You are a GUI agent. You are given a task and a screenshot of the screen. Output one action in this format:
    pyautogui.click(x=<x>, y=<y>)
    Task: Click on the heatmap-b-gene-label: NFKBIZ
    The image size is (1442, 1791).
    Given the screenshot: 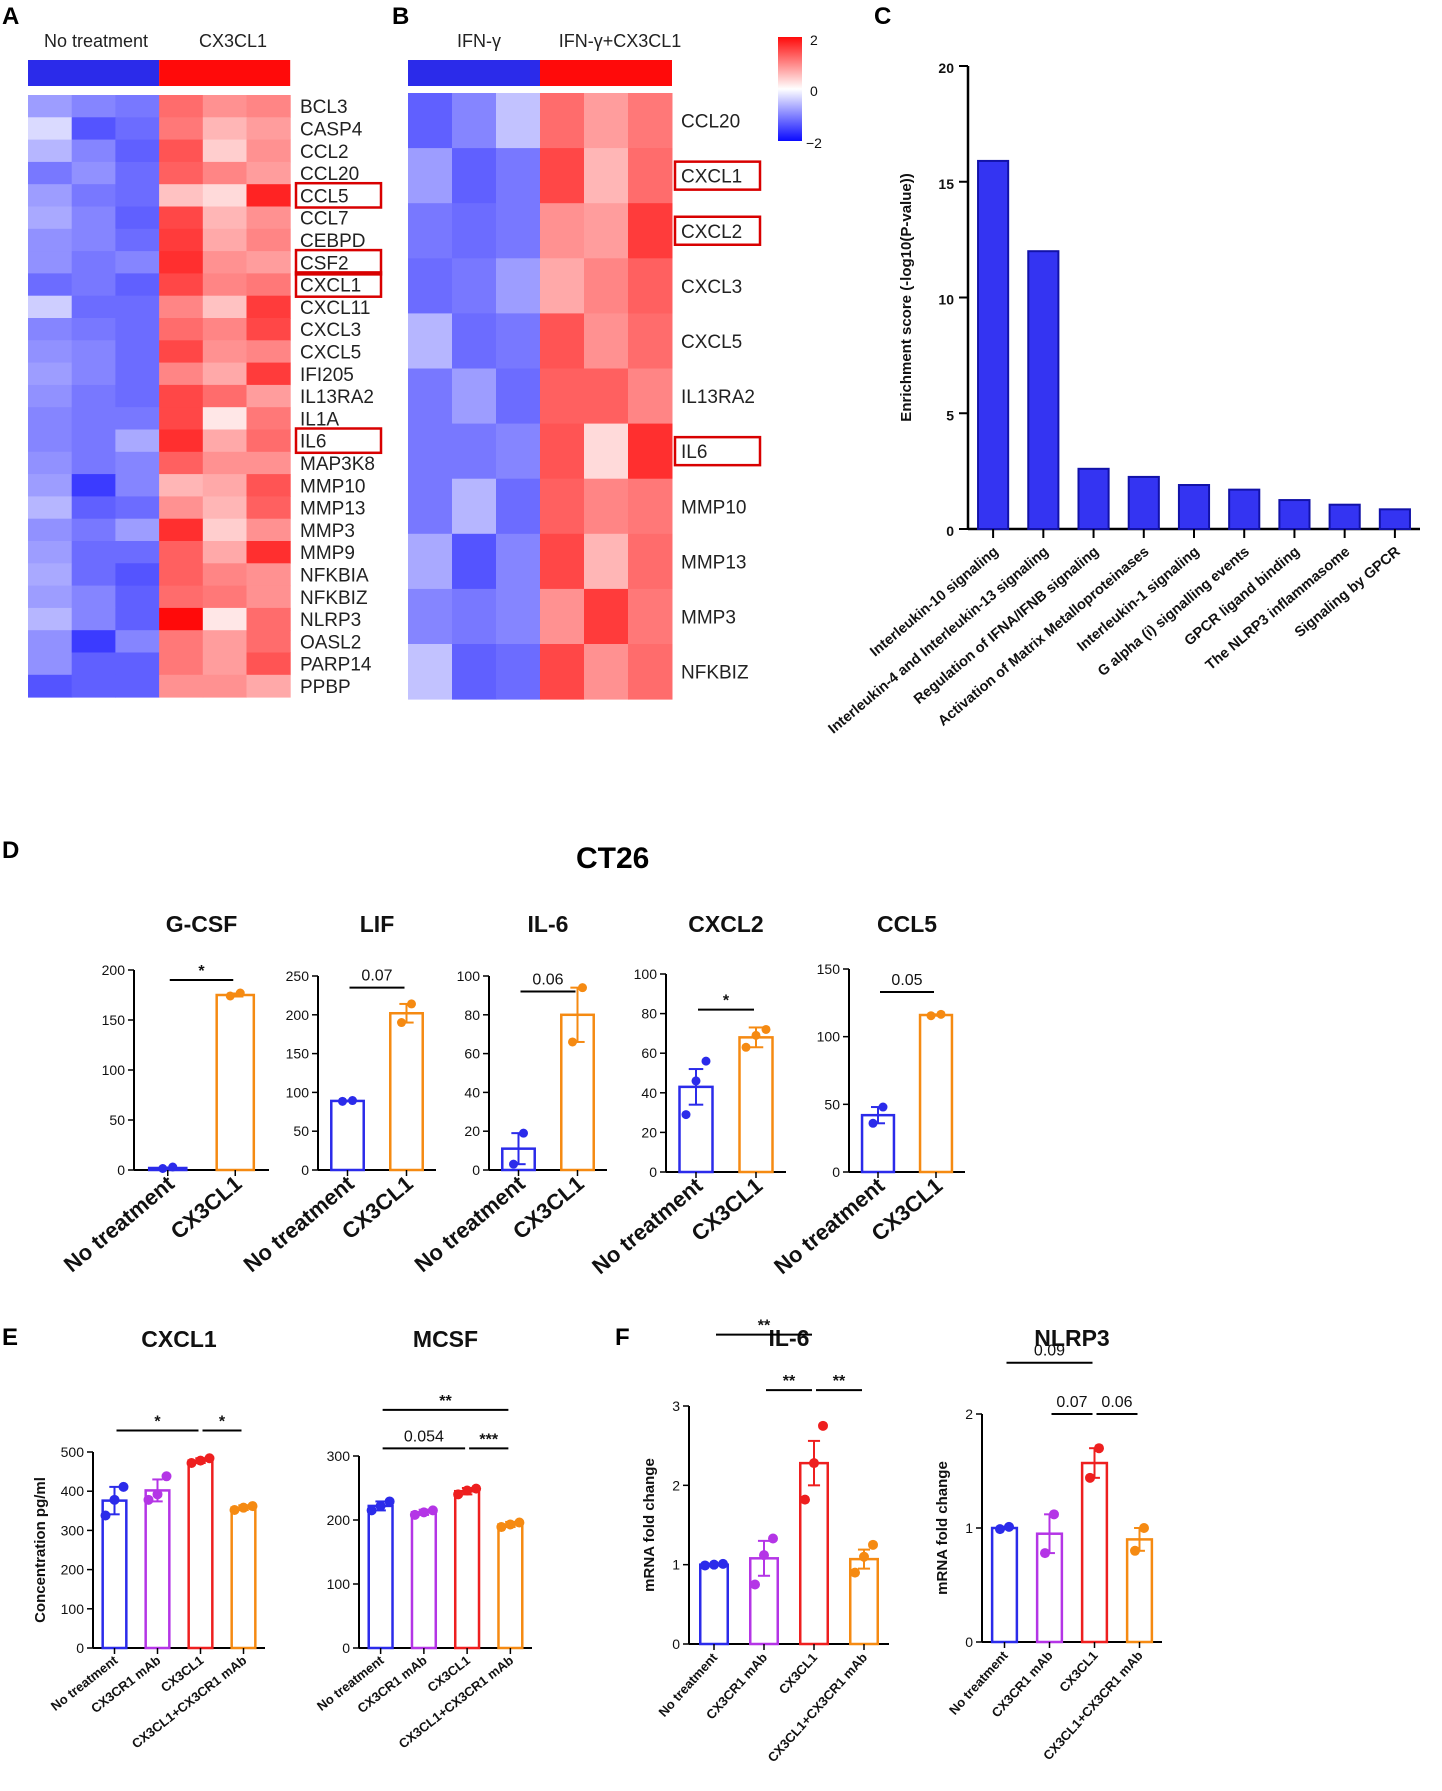 What is the action you would take?
    pyautogui.click(x=715, y=673)
    